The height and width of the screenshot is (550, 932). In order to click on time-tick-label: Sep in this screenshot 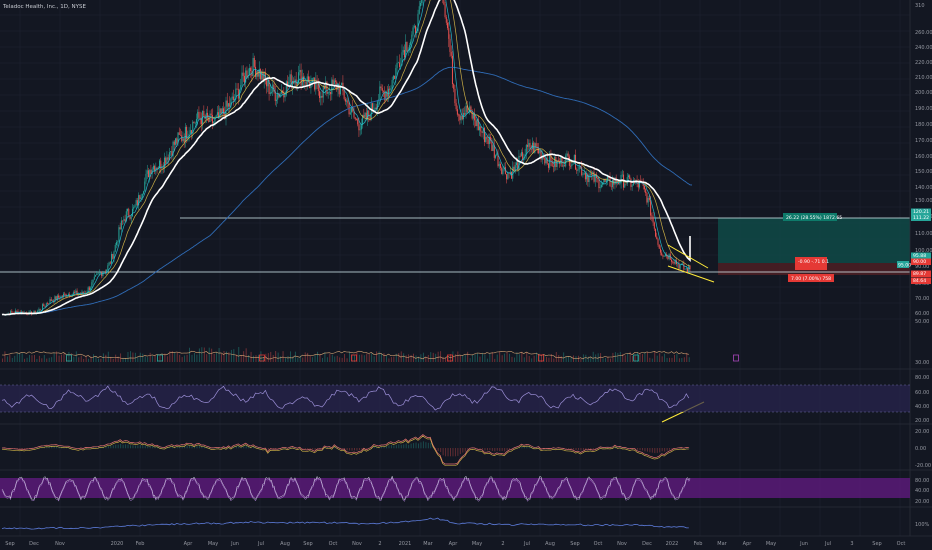, I will do `click(307, 544)`.